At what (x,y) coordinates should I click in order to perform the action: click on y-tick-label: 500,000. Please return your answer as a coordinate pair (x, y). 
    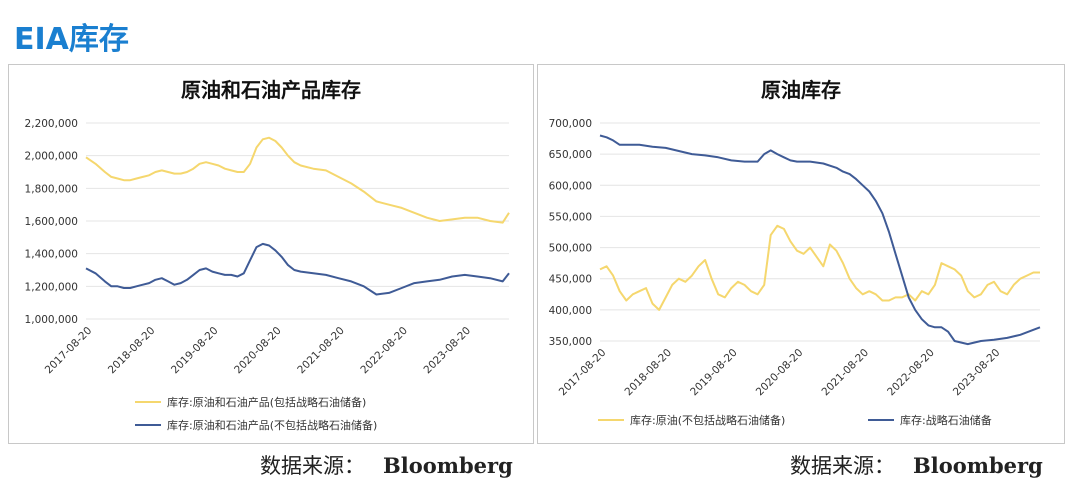
    Looking at the image, I should click on (570, 249).